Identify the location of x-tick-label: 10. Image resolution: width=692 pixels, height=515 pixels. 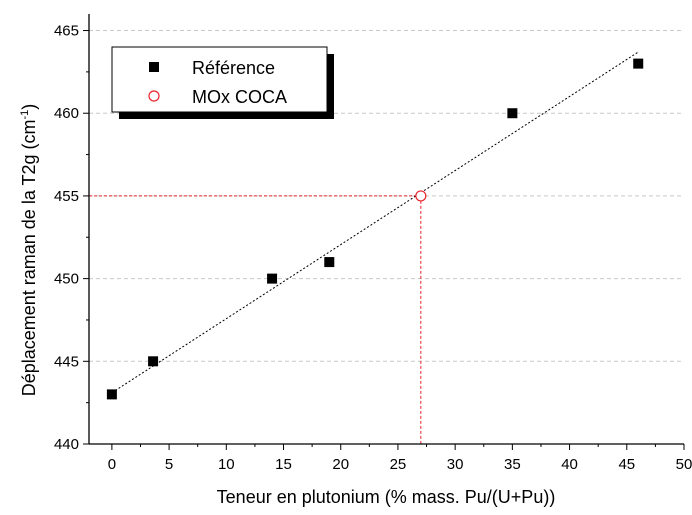
(226, 464).